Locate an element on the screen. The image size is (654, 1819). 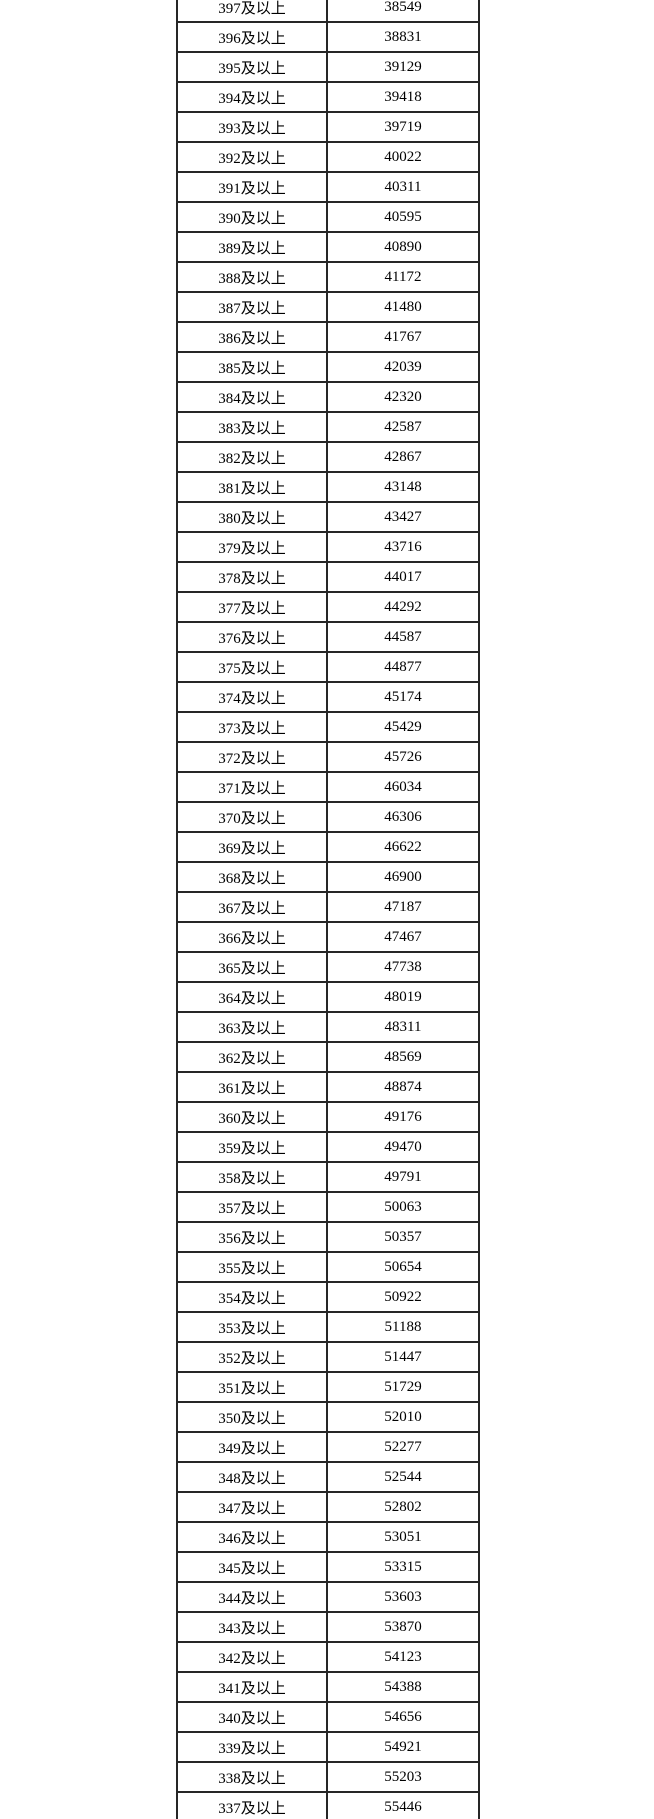
score-cell: 369及以上 is located at coordinates (252, 847).